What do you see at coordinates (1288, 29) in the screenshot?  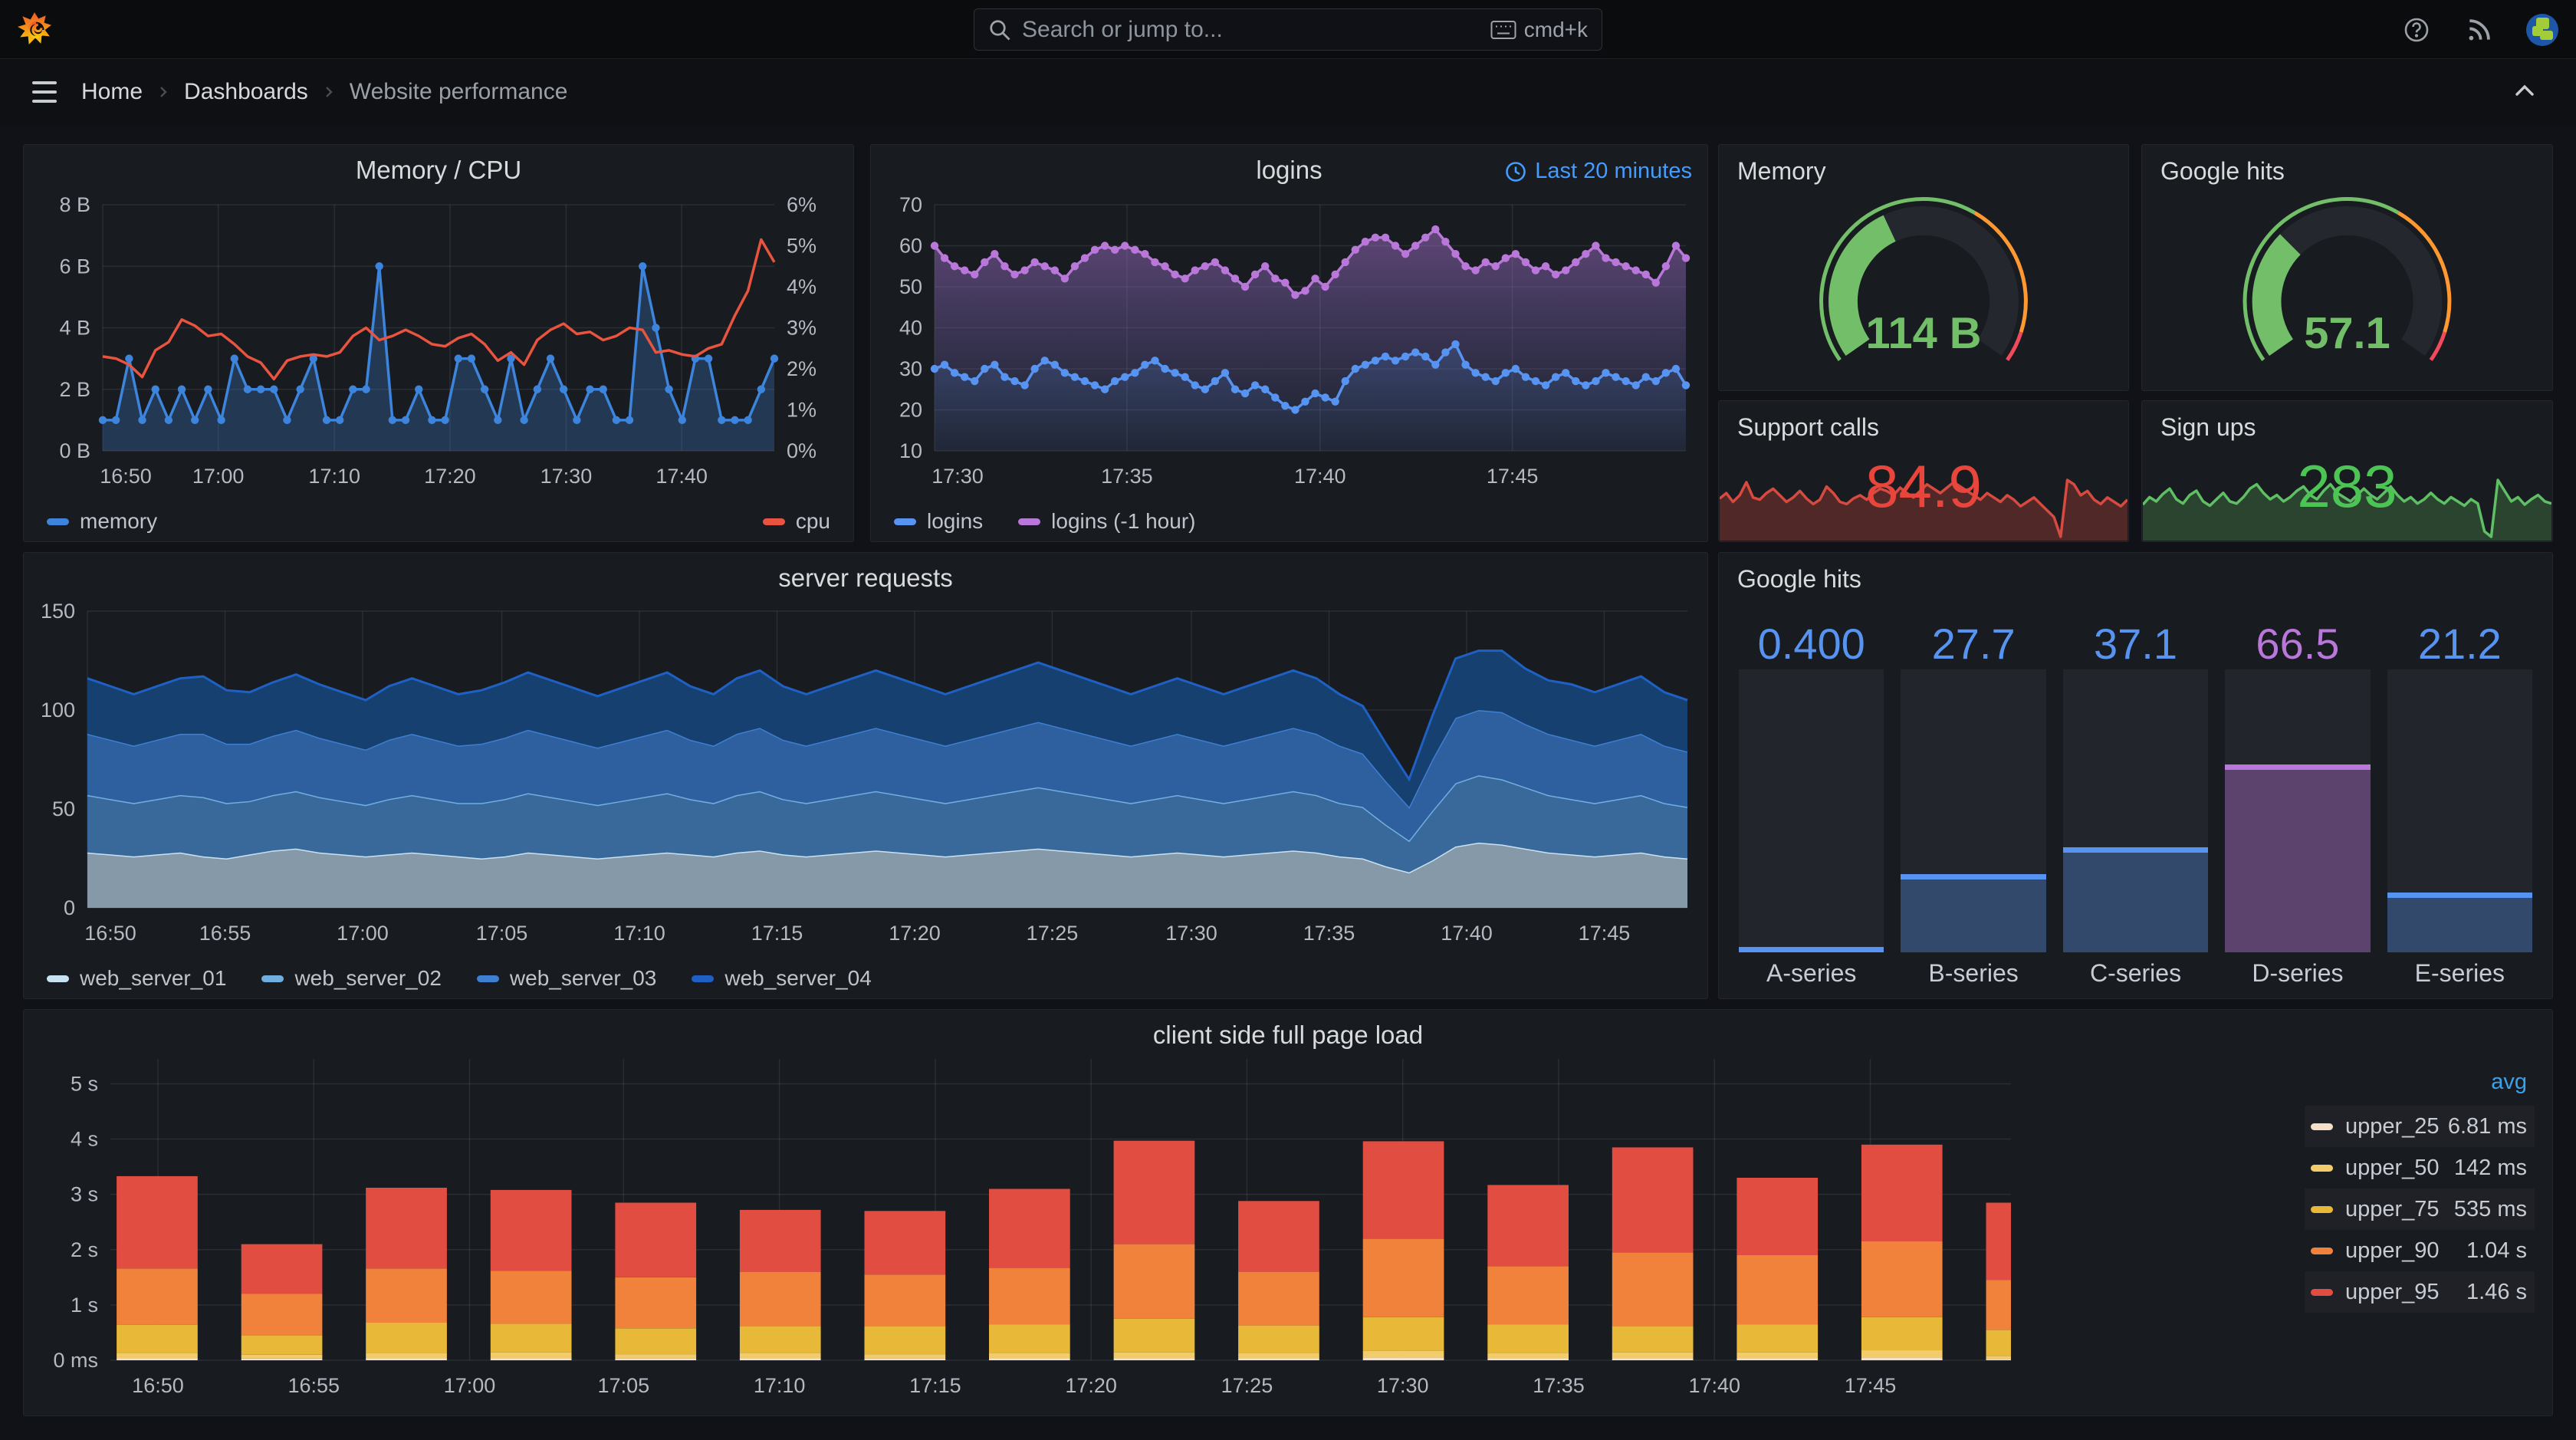 I see `search-input: Search or jump to... cmd+k` at bounding box center [1288, 29].